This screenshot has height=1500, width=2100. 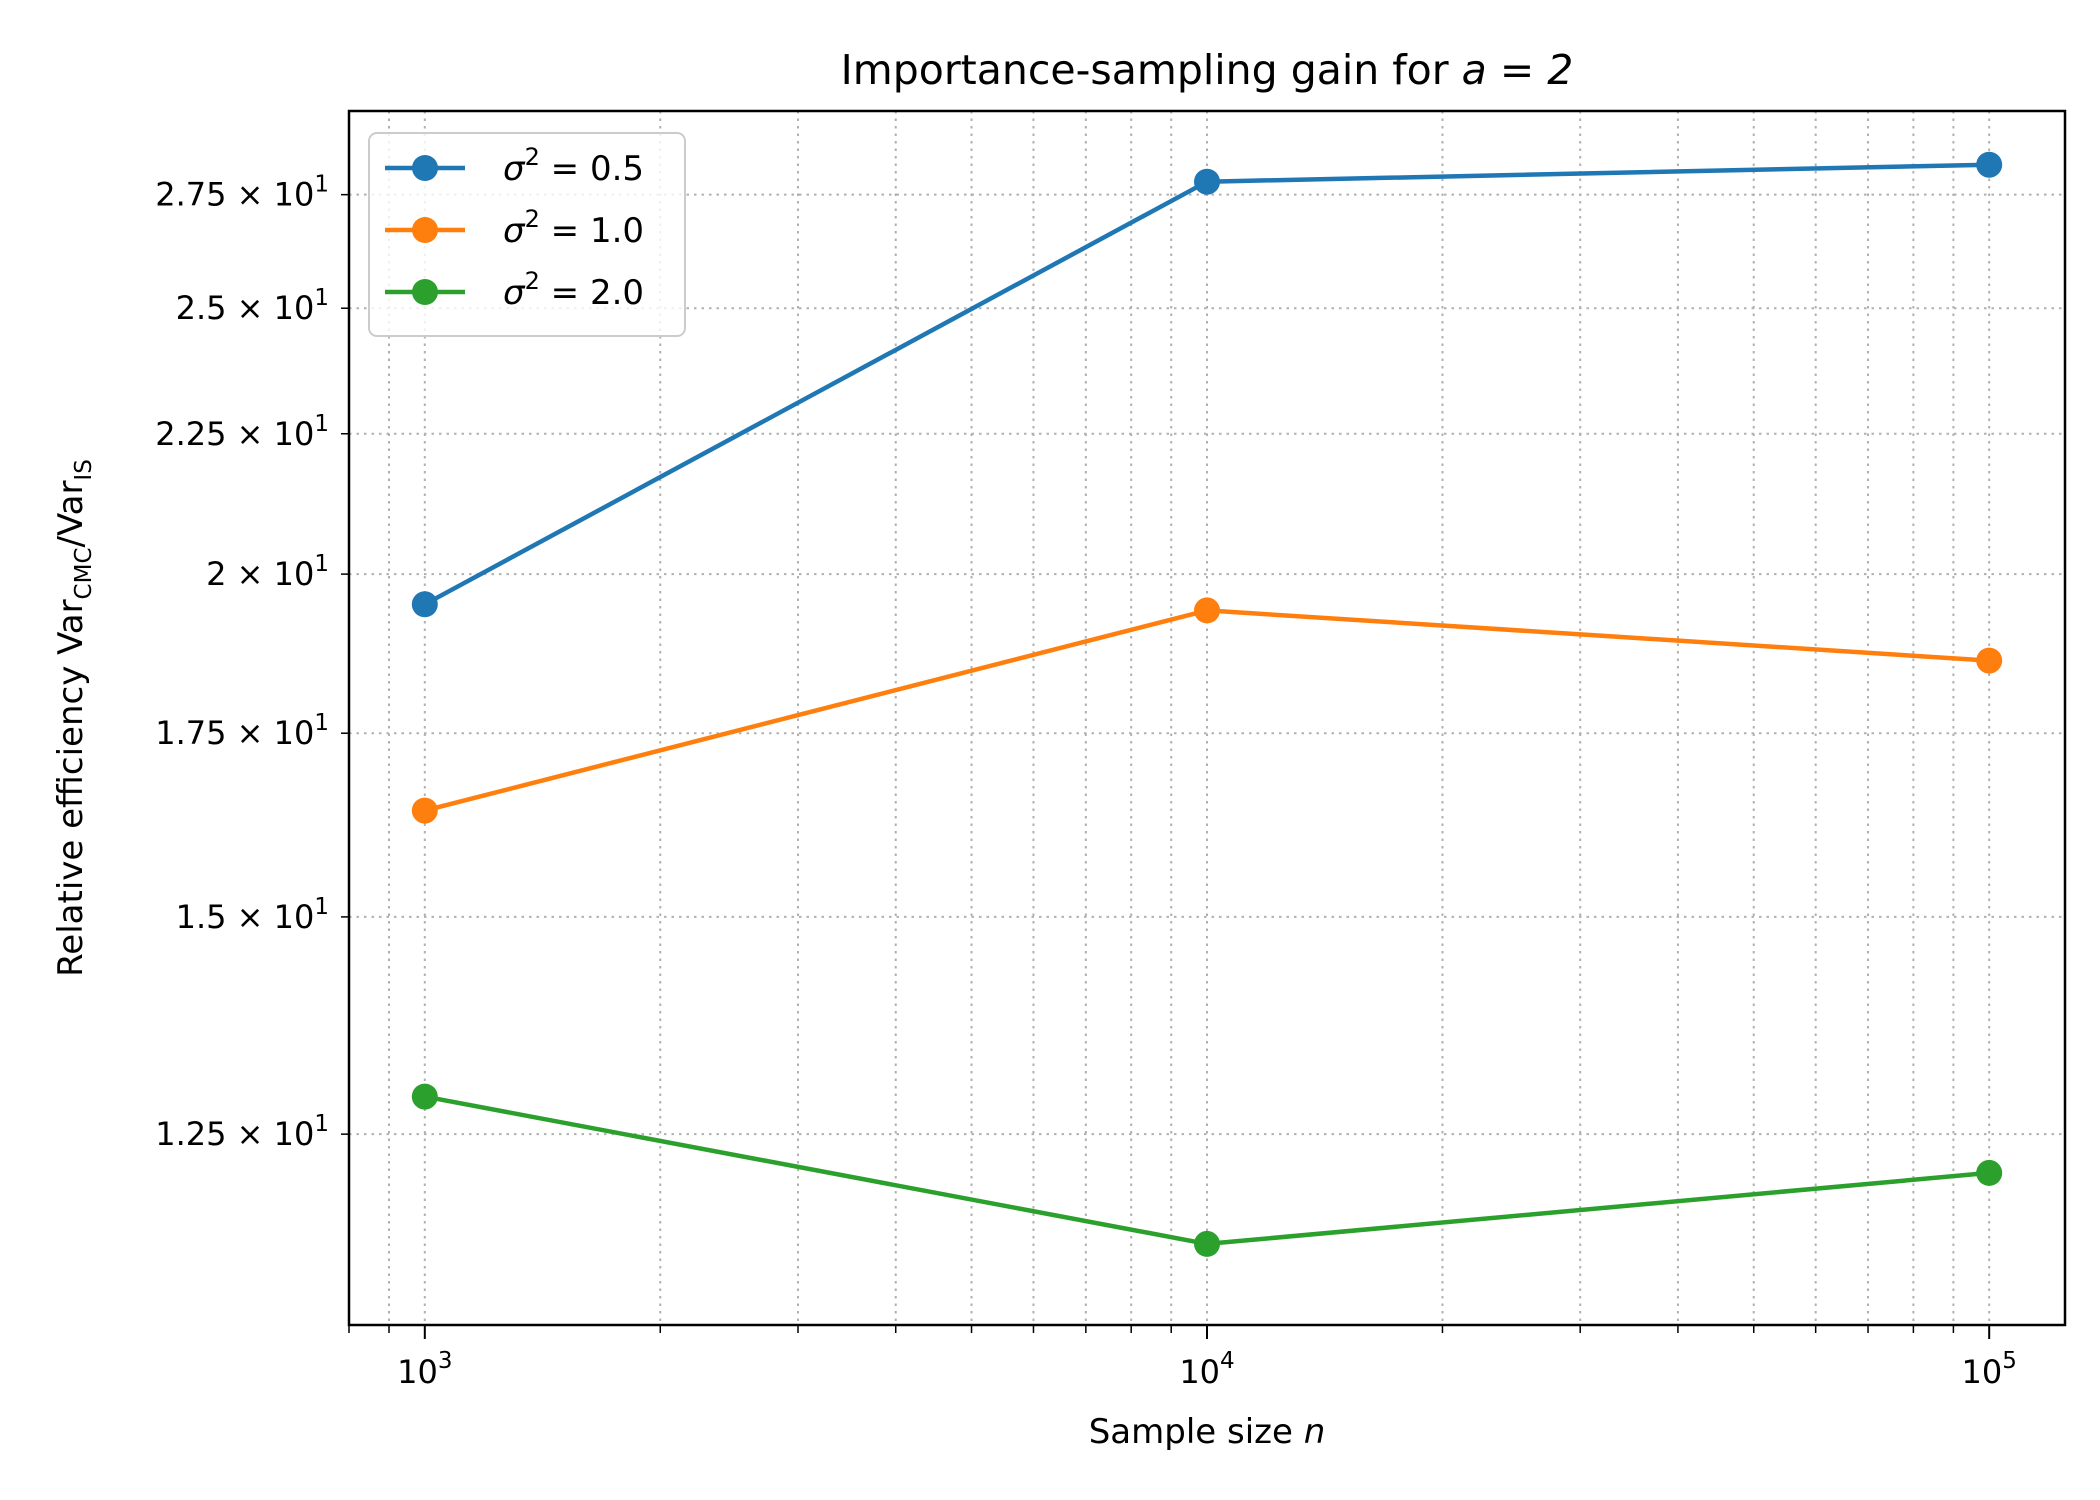 I want to click on y-tick-label: 1.75 × 101, so click(x=242, y=731).